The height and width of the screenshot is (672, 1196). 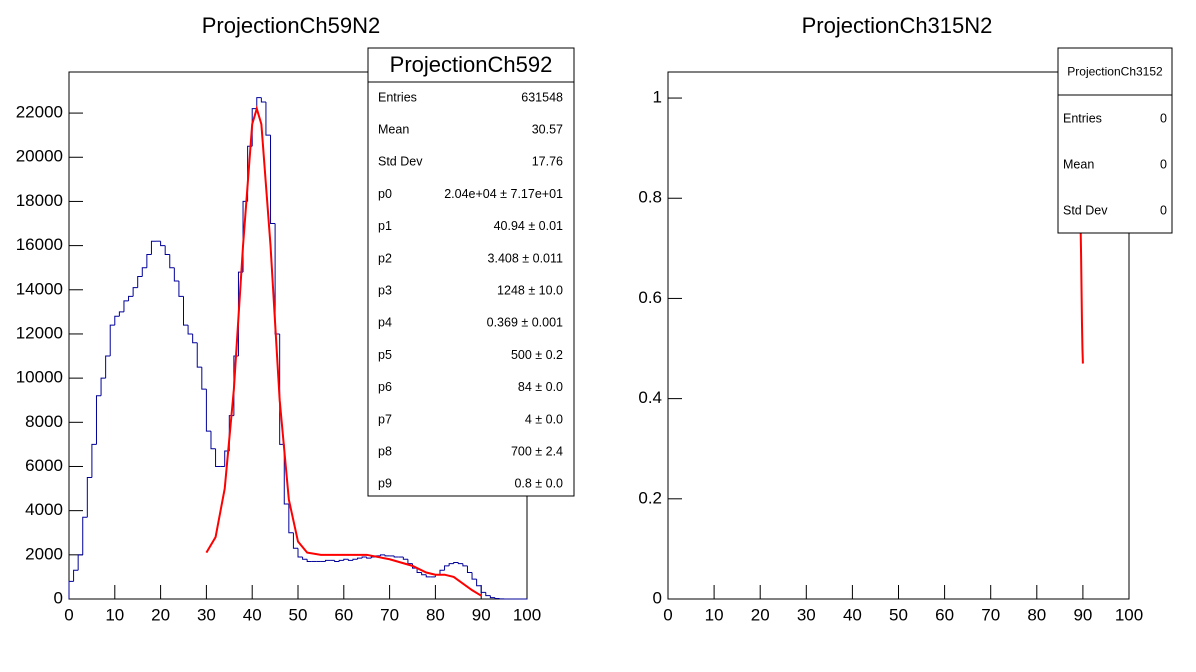 I want to click on y-tick-label: 18000, so click(x=39, y=200).